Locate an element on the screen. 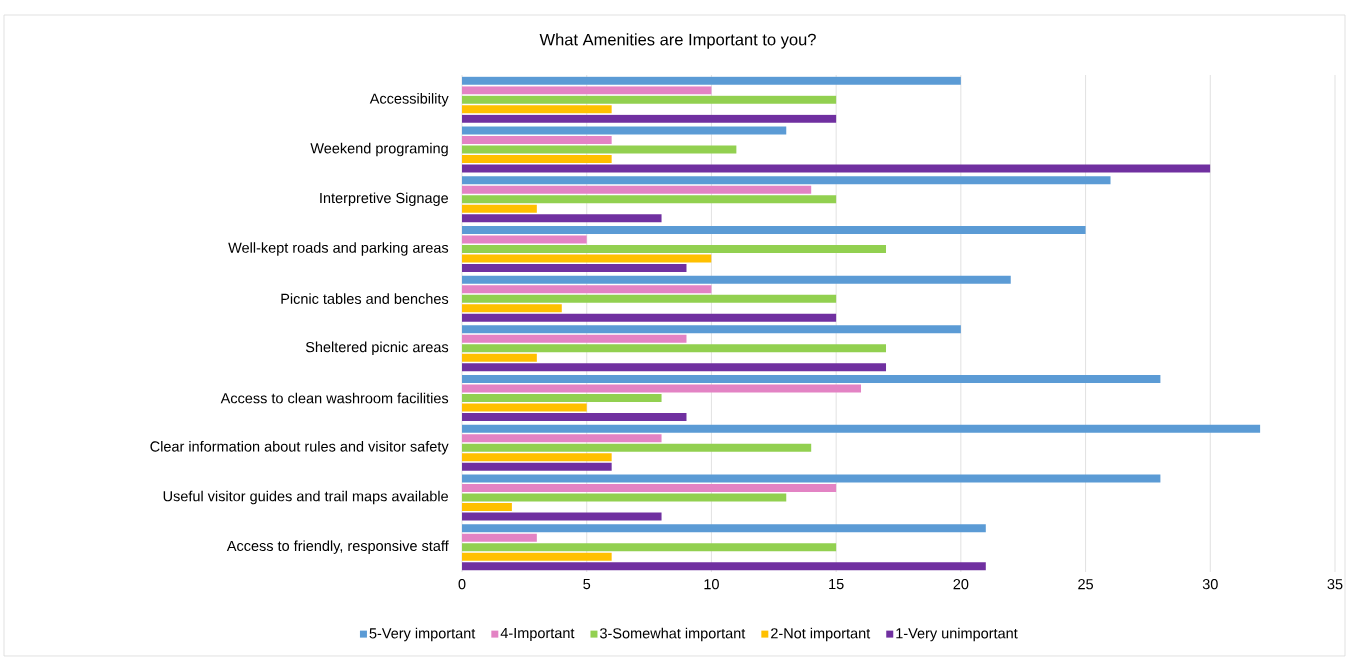 The image size is (1347, 658). y-tick-label: Well-kept roads and parking areas is located at coordinates (338, 249).